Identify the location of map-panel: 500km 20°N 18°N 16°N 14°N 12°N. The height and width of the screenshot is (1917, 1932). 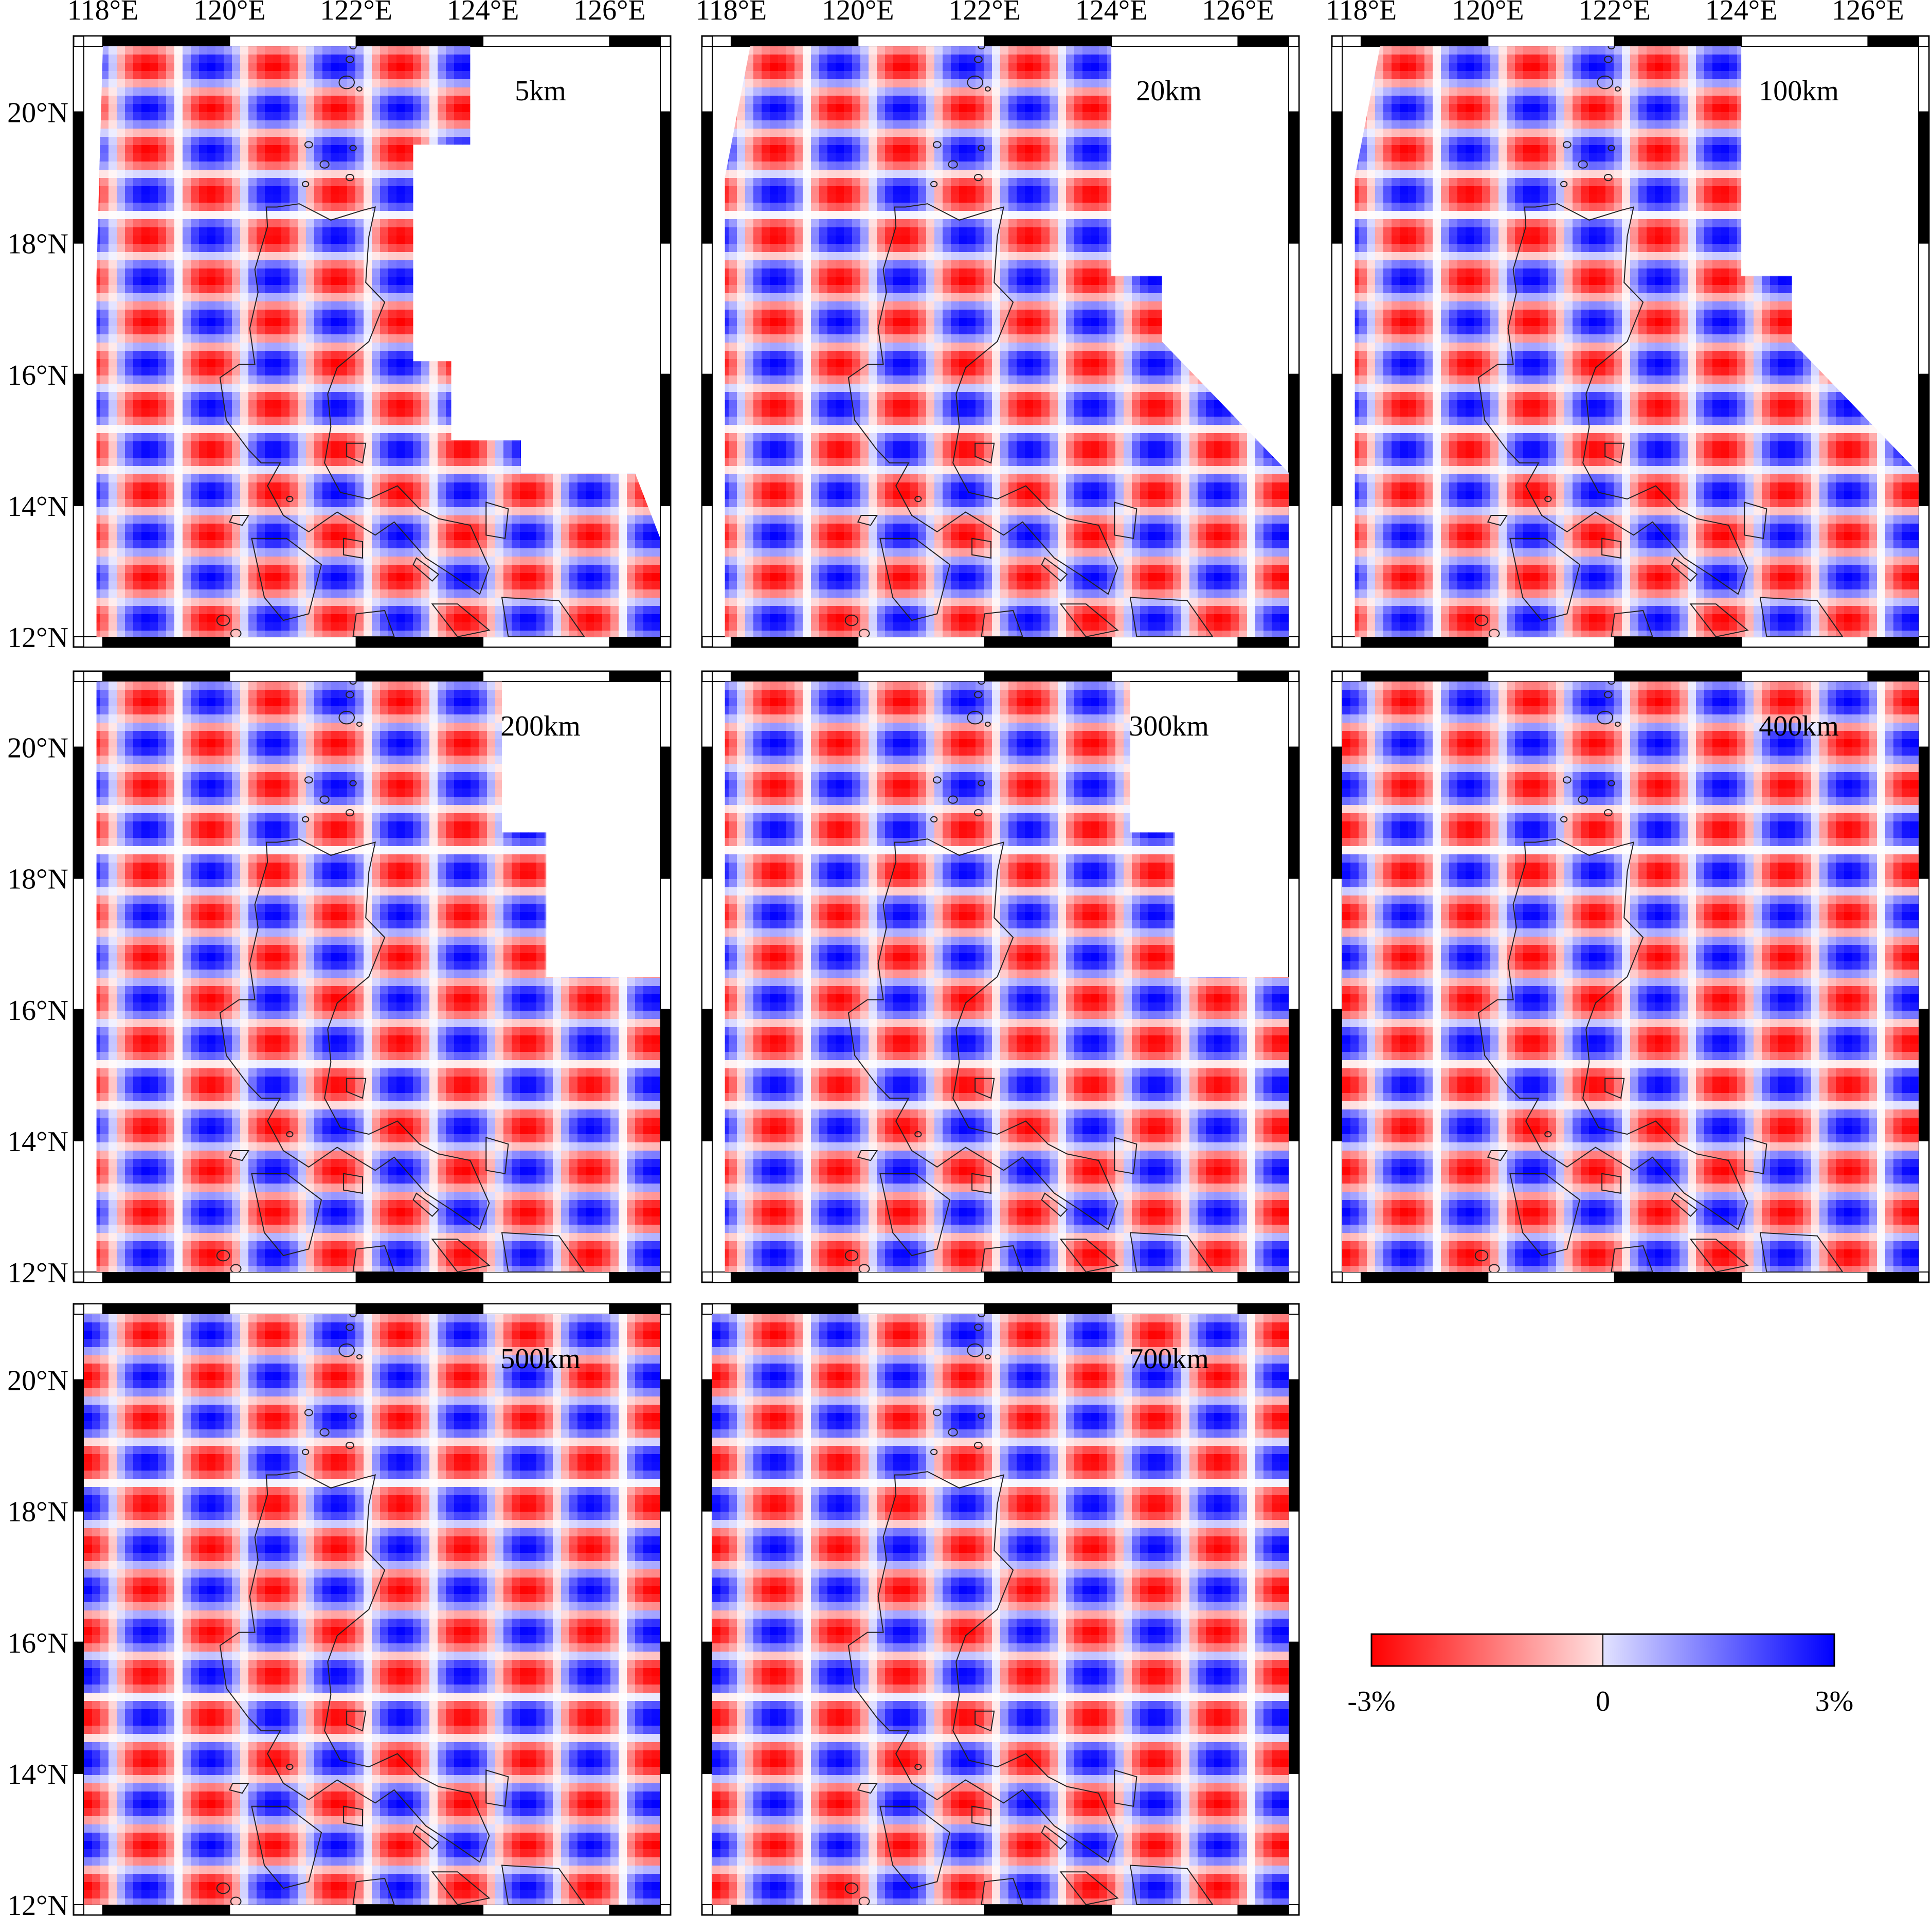
(340, 1610).